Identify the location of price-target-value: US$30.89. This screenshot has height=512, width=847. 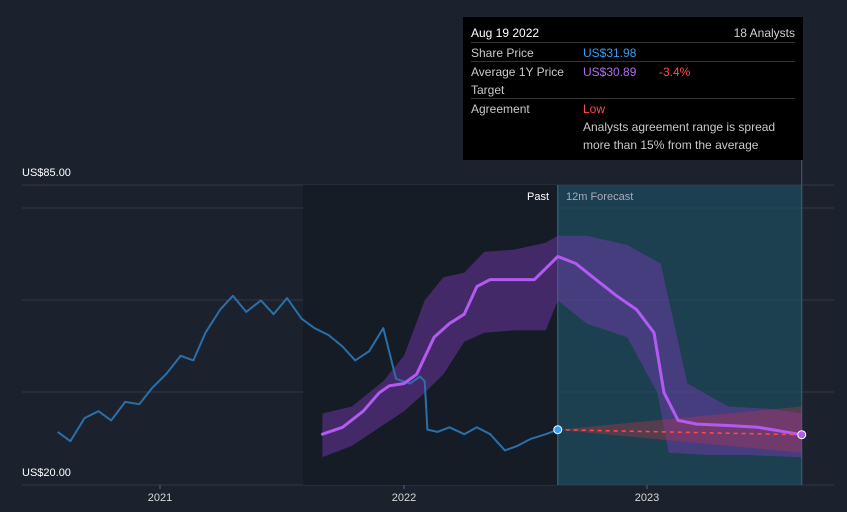
(610, 72).